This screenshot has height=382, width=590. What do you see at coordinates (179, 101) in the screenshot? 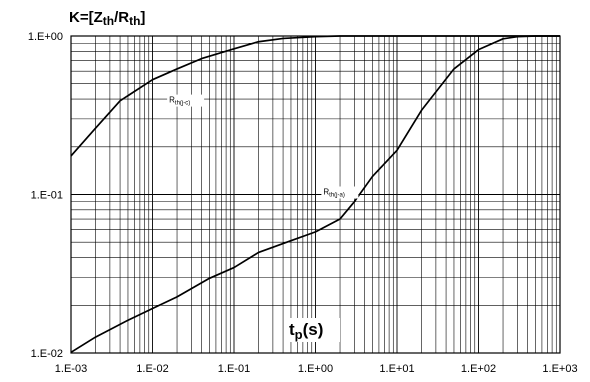
I see `svg-text: Rth(j-c)` at bounding box center [179, 101].